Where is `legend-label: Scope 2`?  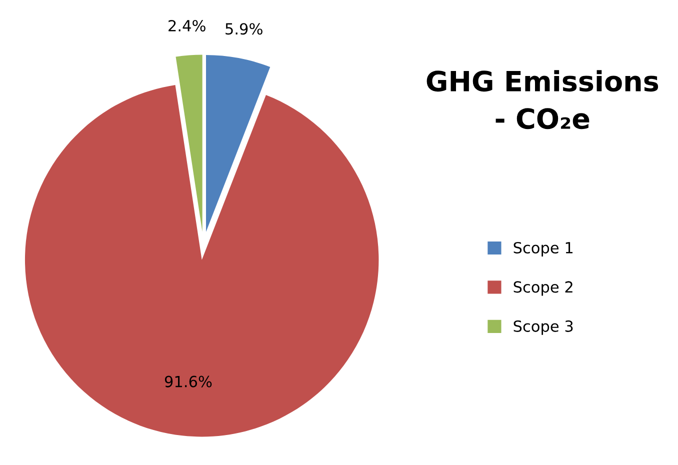
legend-label: Scope 2 is located at coordinates (543, 288).